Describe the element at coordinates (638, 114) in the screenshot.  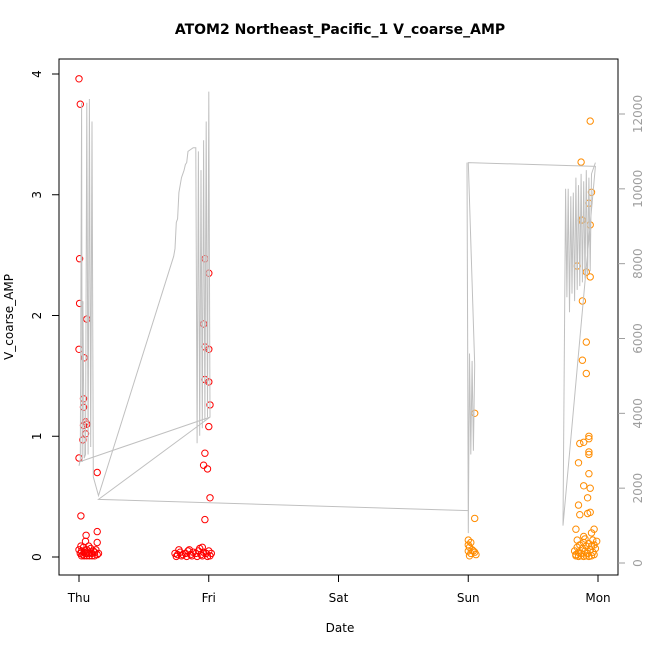
I see `y2-tick-label: 12000` at that location.